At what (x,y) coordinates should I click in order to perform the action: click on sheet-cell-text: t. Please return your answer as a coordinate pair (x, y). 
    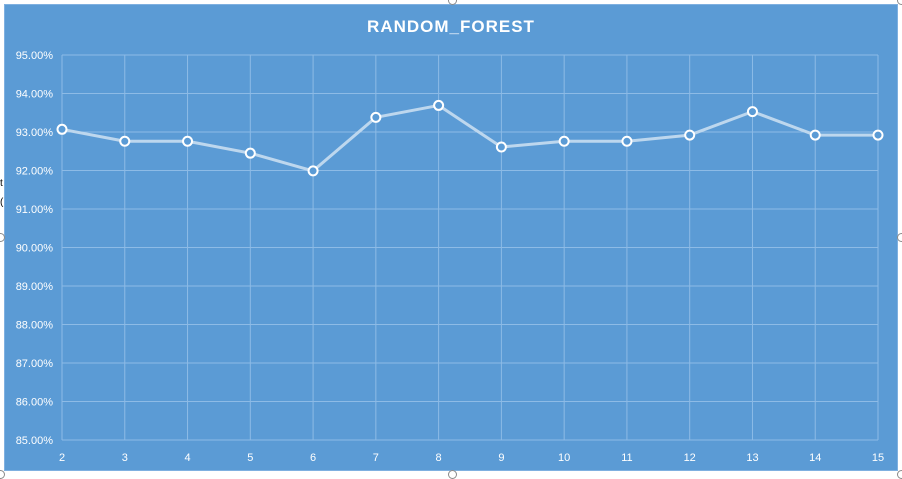
    Looking at the image, I should click on (1, 183).